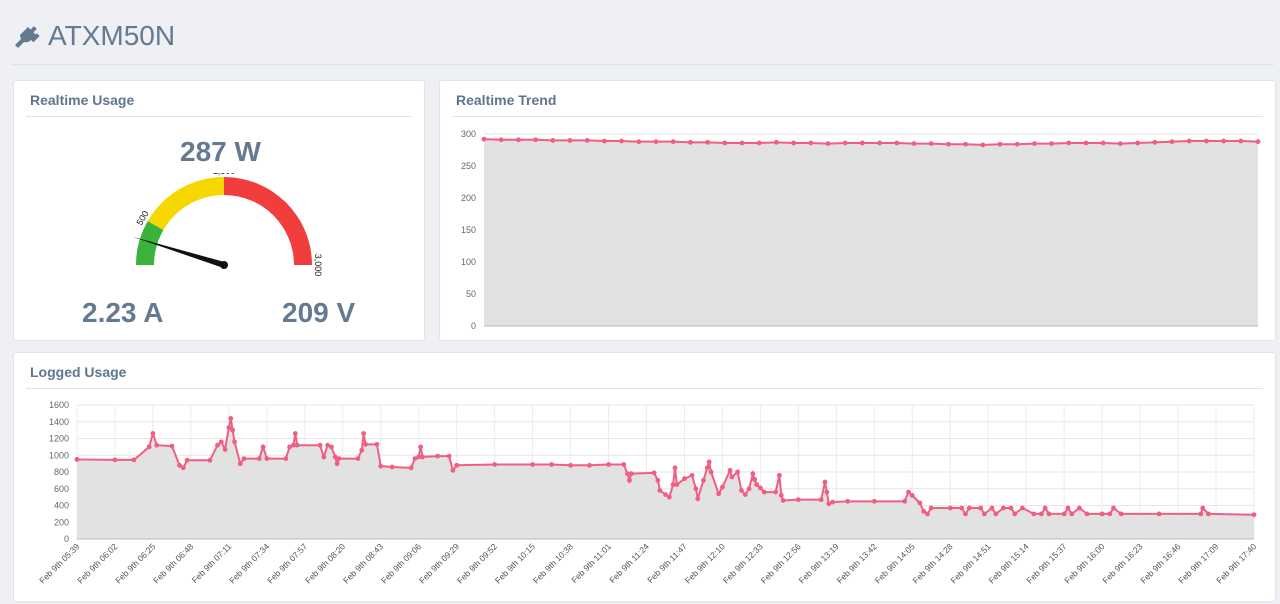 This screenshot has width=1280, height=604. I want to click on gauge-tick-label: 3,000, so click(318, 265).